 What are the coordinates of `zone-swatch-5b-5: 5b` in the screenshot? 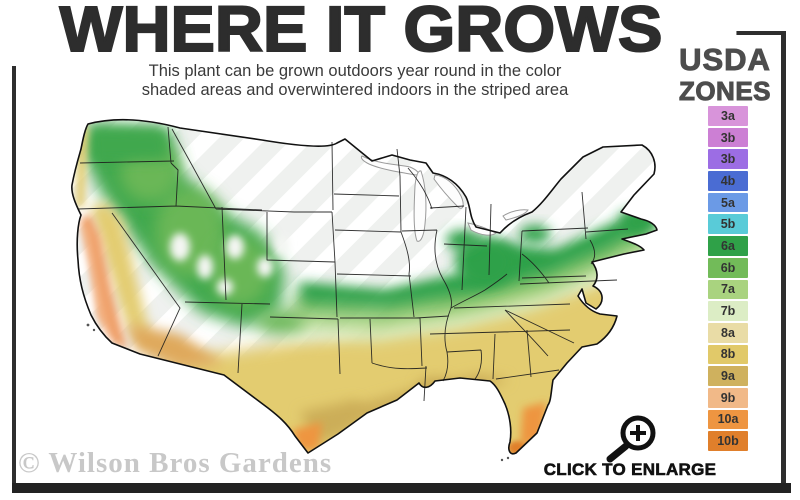 It's located at (728, 224).